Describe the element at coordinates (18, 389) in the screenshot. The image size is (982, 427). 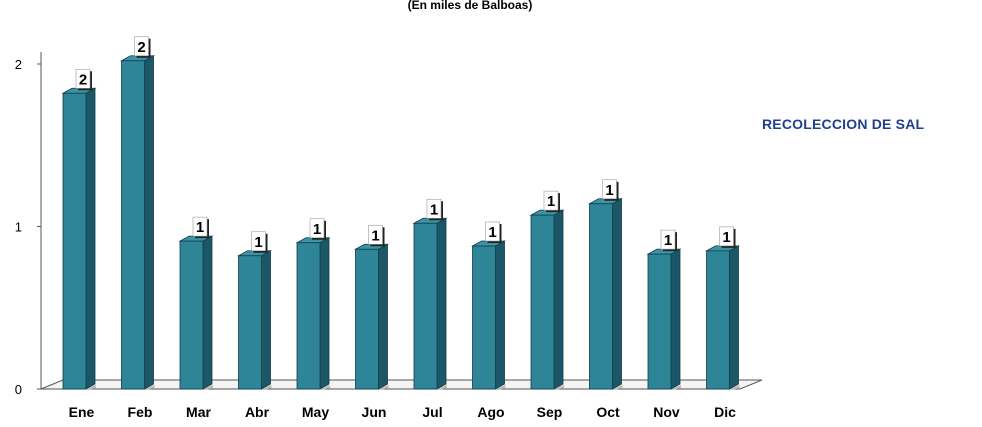
I see `y-tick-label-0: 0` at that location.